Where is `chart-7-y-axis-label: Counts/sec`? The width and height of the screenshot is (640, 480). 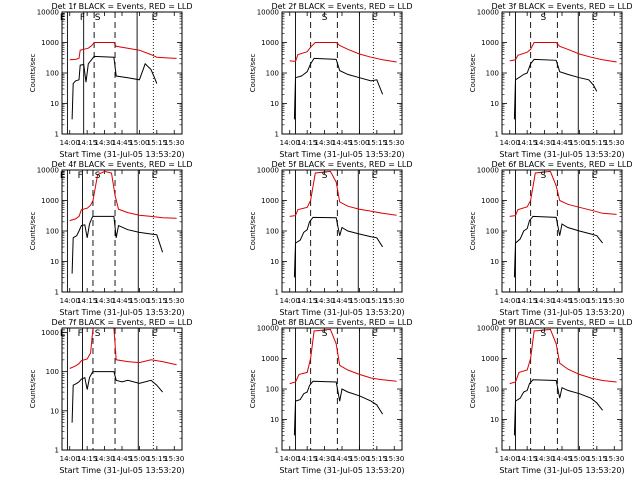
chart-7-y-axis-label: Counts/sec is located at coordinates (33, 389).